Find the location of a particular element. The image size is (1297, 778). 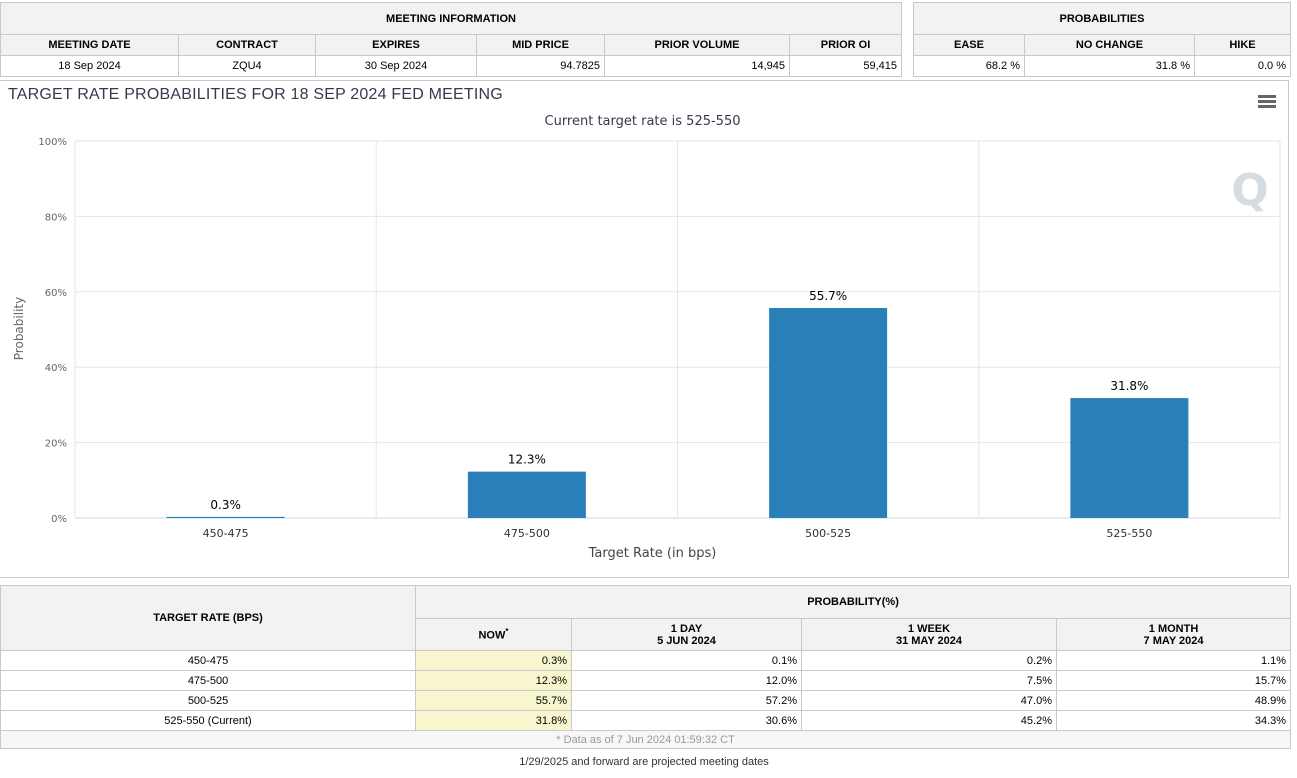

now-cell: 12.3% is located at coordinates (493, 680).